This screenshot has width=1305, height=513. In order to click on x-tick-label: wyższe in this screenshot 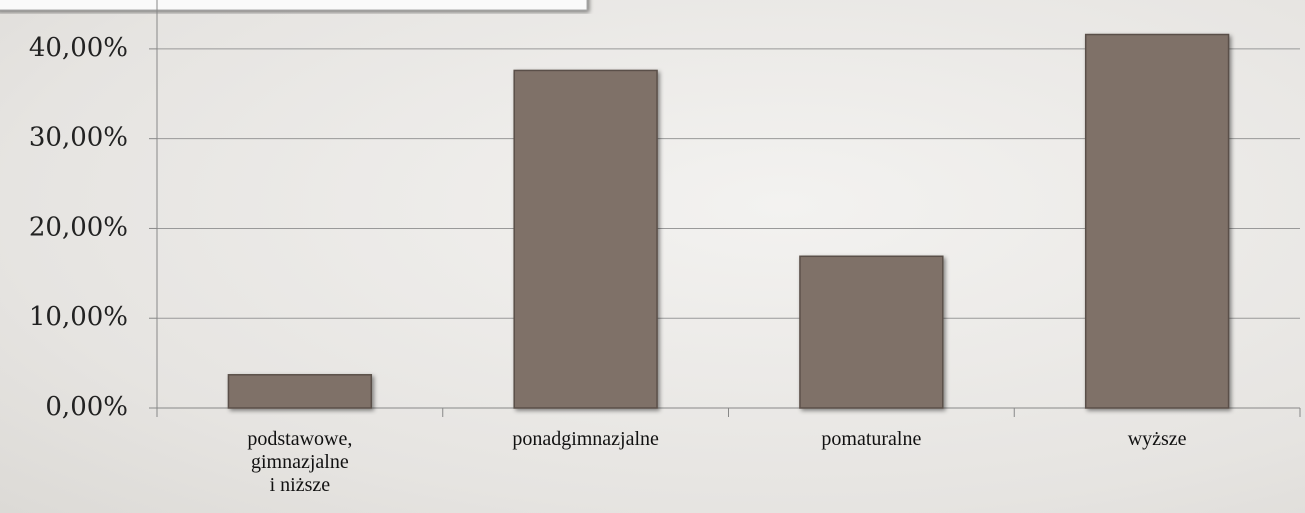, I will do `click(1157, 439)`.